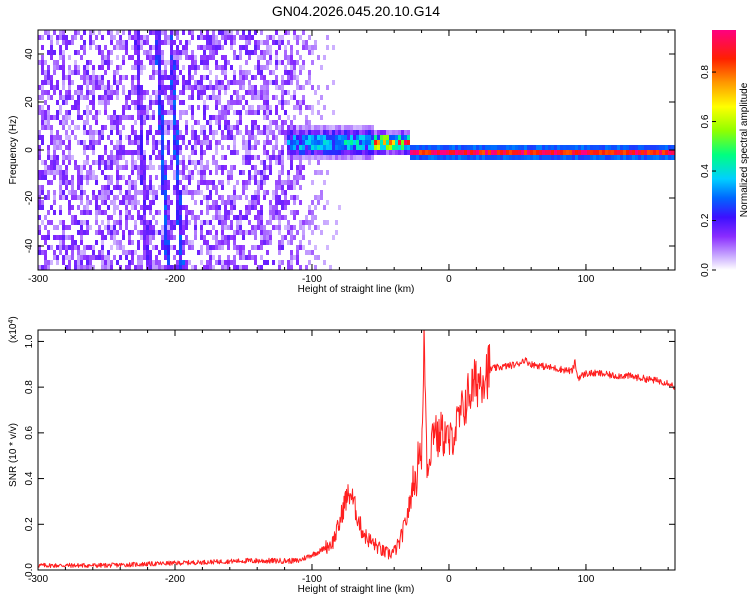  Describe the element at coordinates (14, 329) in the screenshot. I see `snr-multiplier-label: (x104)` at that location.